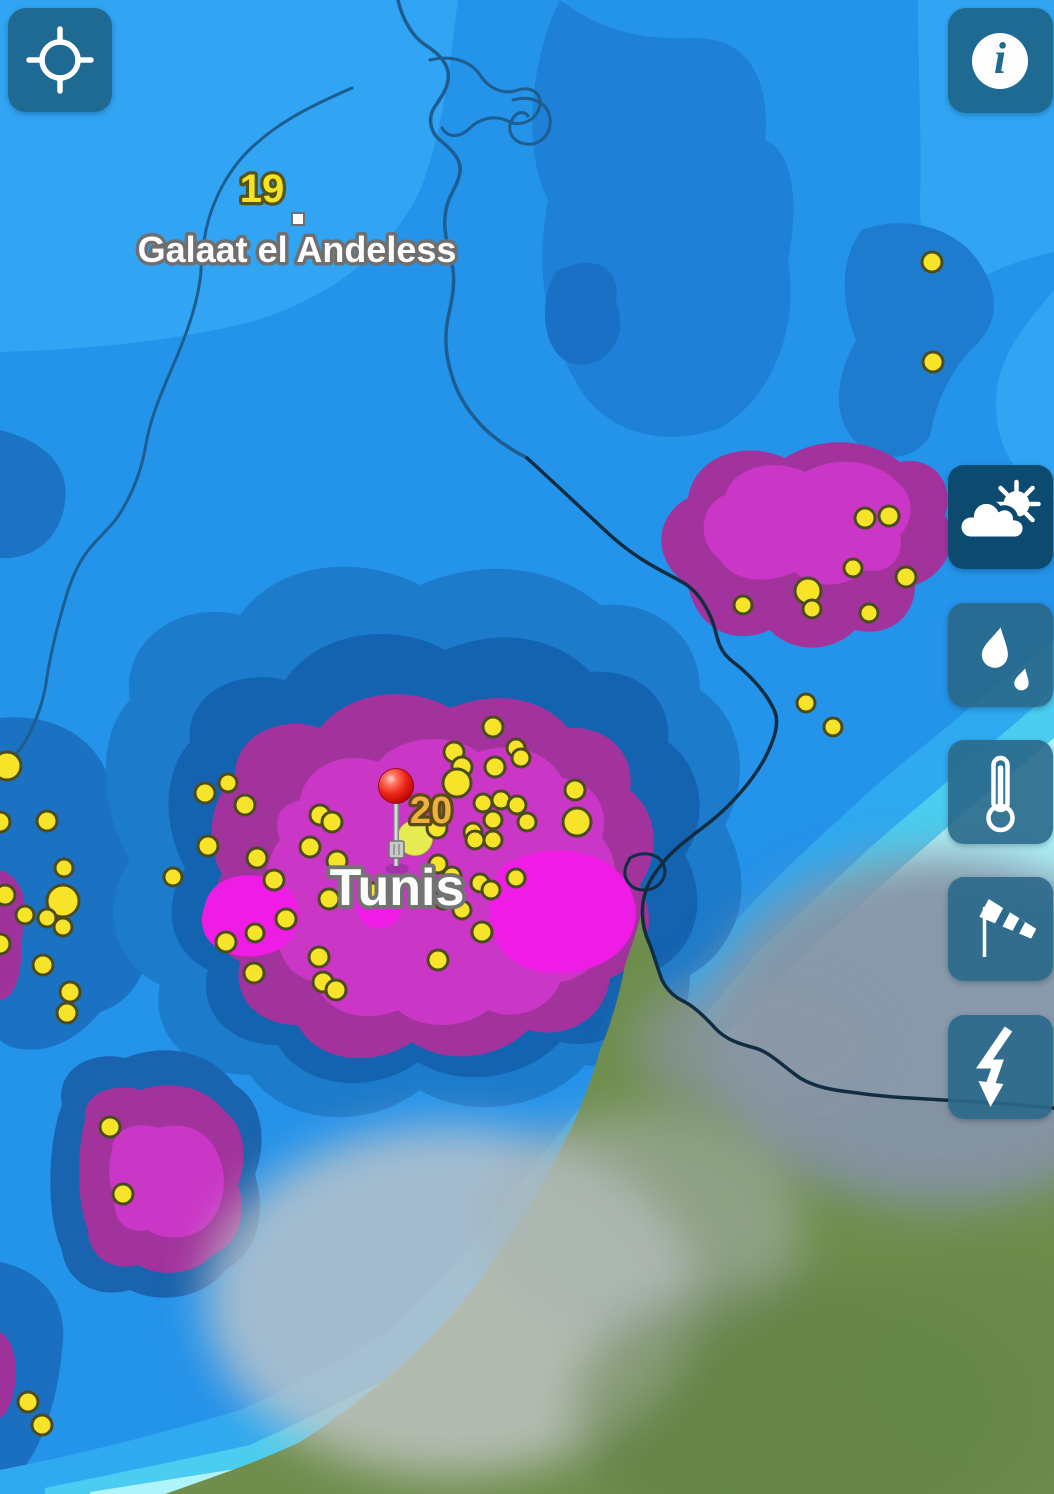 The image size is (1054, 1494). Describe the element at coordinates (298, 219) in the screenshot. I see `station-square-marker` at that location.